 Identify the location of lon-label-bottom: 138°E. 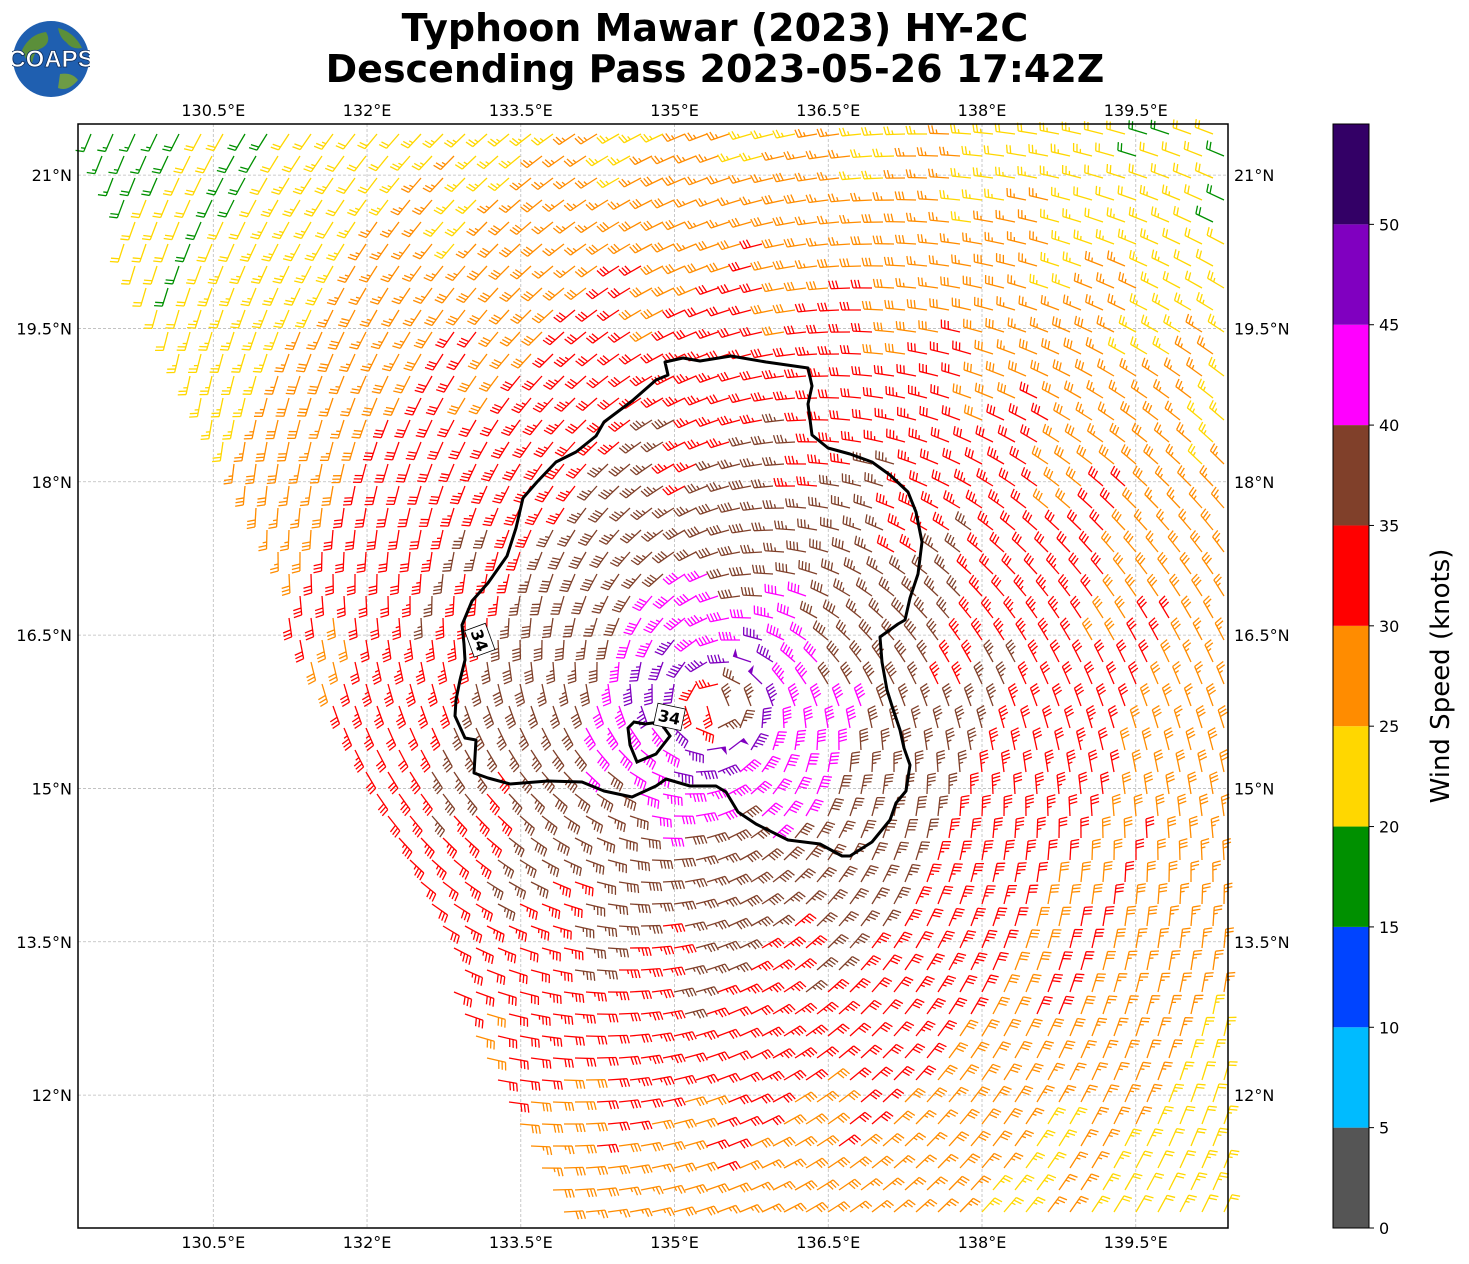
(982, 1242).